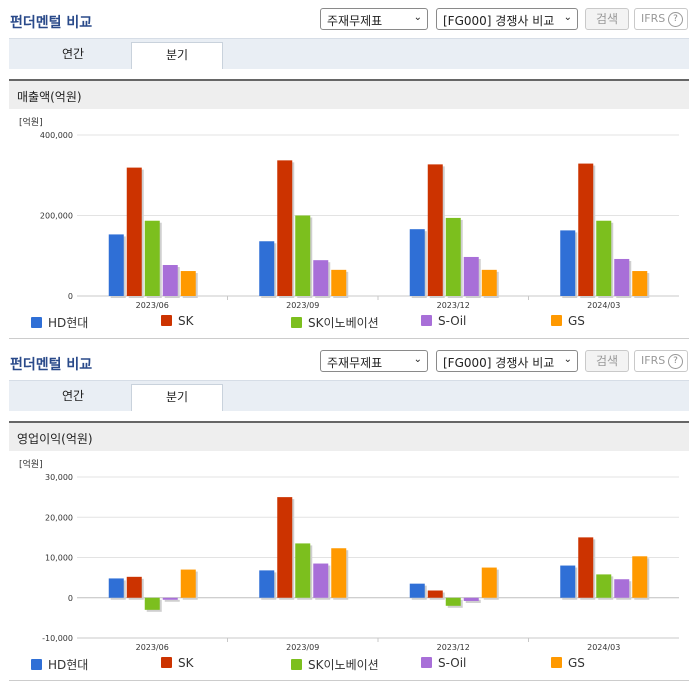 The height and width of the screenshot is (684, 696). What do you see at coordinates (452, 321) in the screenshot?
I see `legend-label: S-Oil` at bounding box center [452, 321].